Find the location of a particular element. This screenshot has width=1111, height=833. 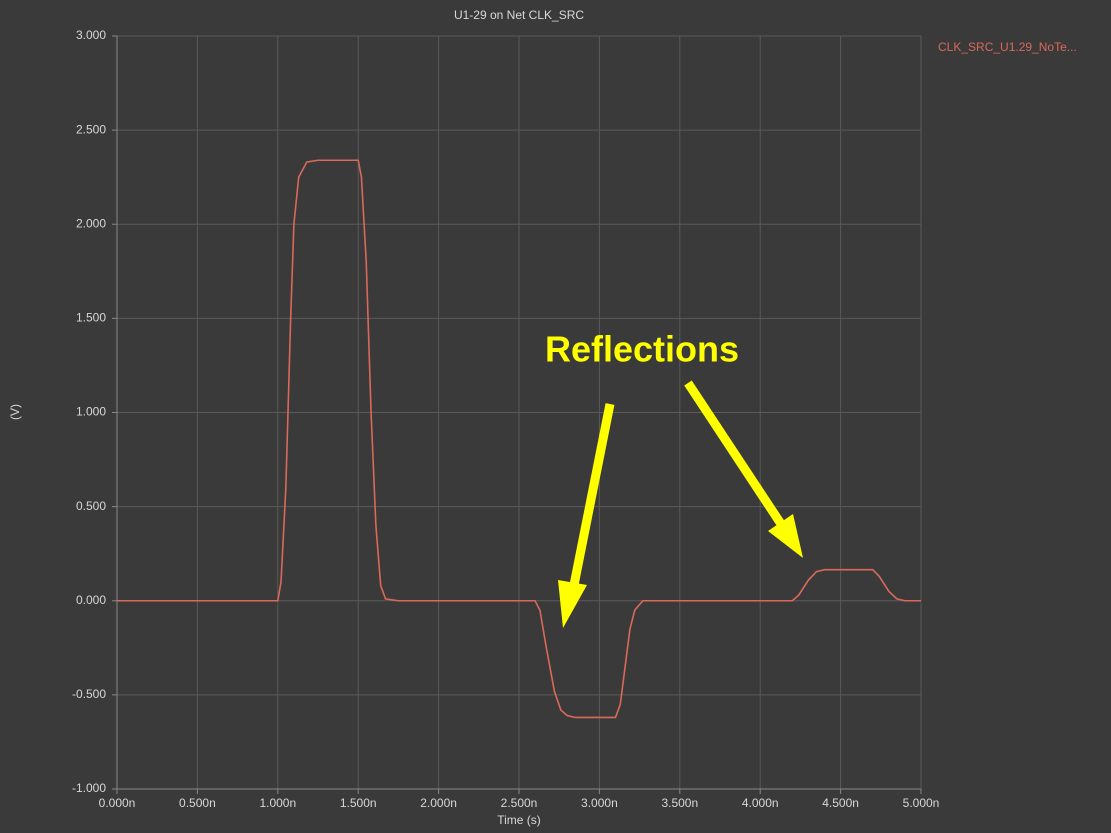

x-tick-label: 0.000n is located at coordinates (117, 803).